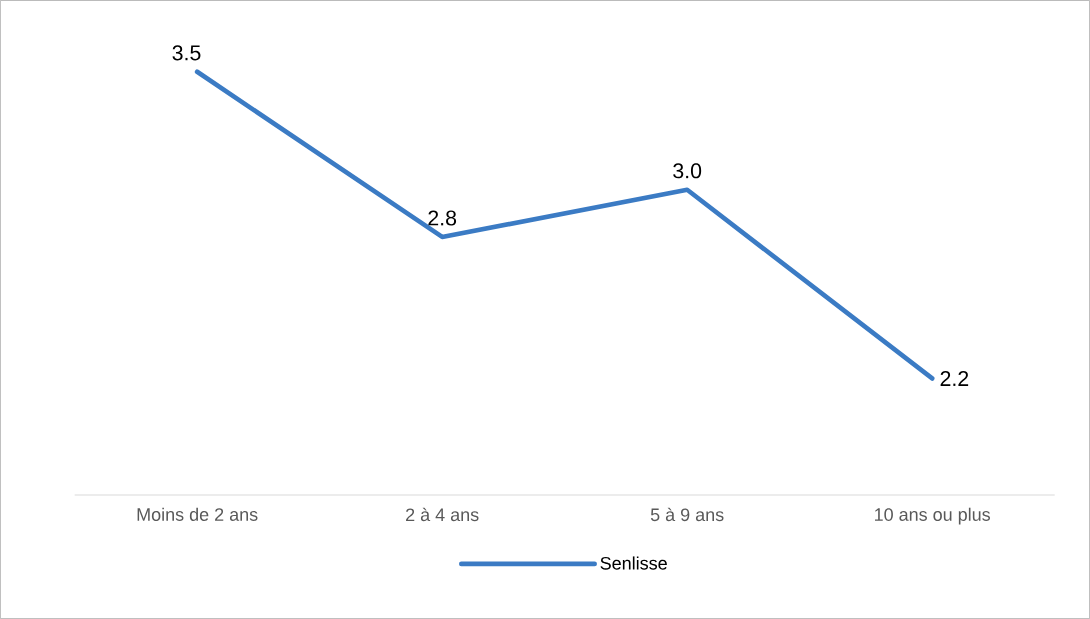 The width and height of the screenshot is (1090, 619). Describe the element at coordinates (633, 563) in the screenshot. I see `text: Senlisse` at that location.